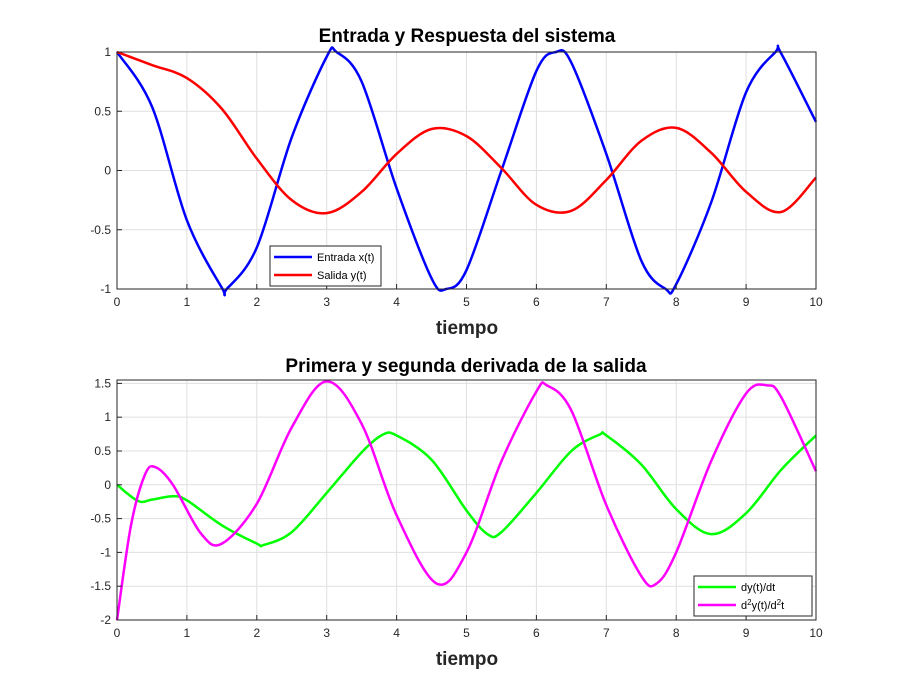 The width and height of the screenshot is (900, 695). What do you see at coordinates (467, 36) in the screenshot?
I see `chart-title: Entrada y Respuesta del sistema` at bounding box center [467, 36].